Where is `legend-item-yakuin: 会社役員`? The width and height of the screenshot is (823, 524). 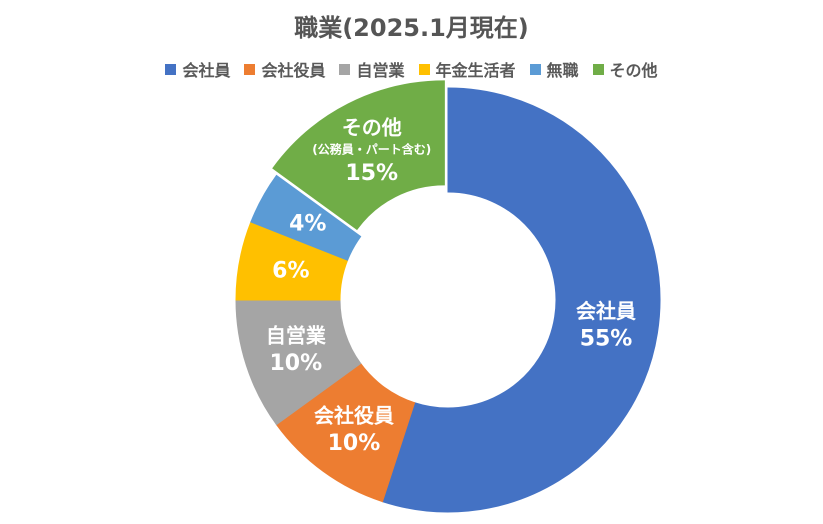
legend-item-yakuin: 会社役員 is located at coordinates (284, 69).